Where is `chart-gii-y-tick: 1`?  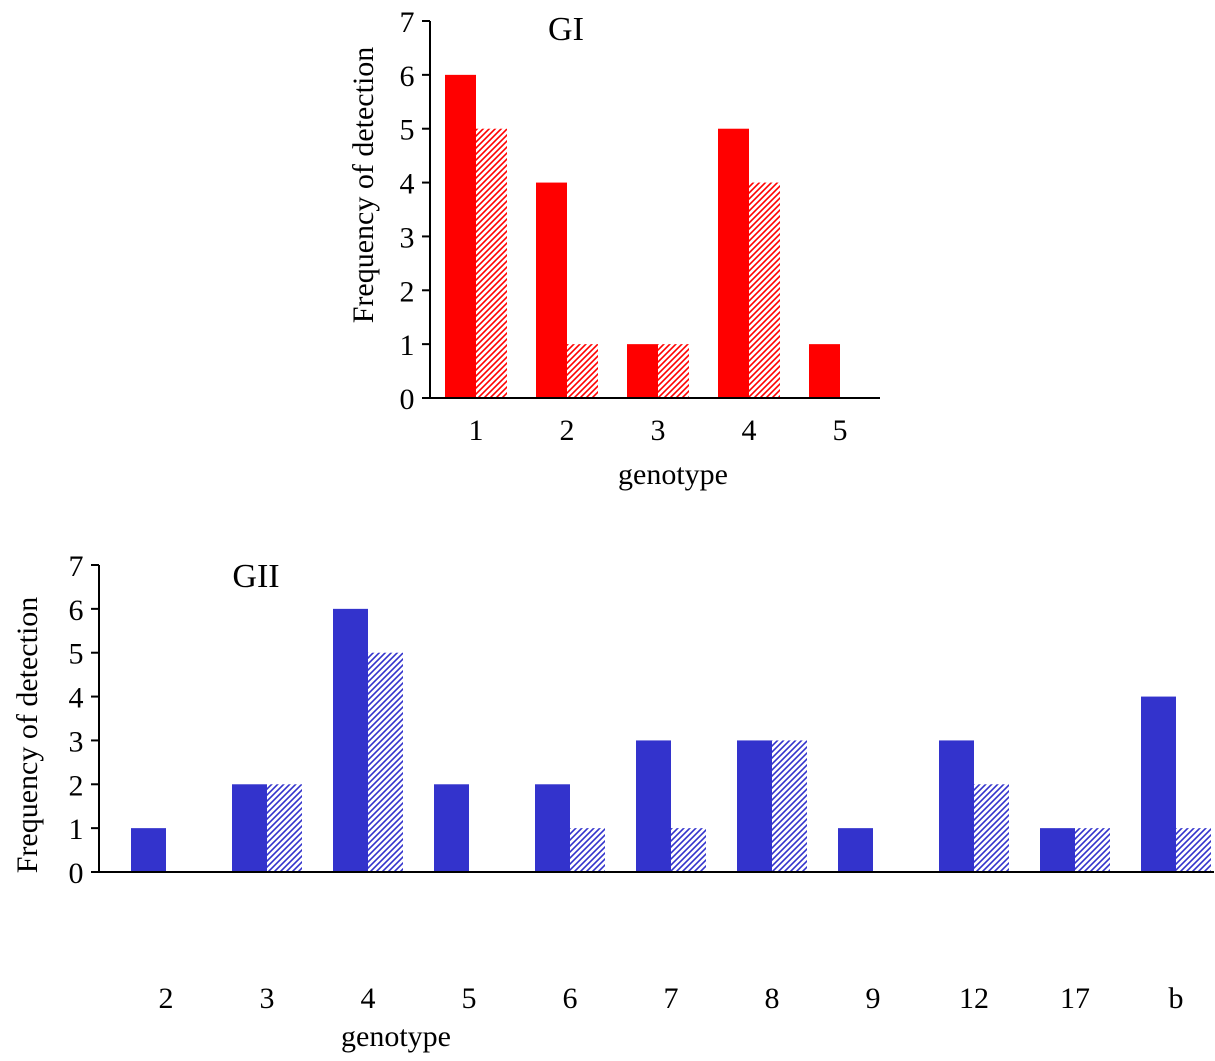
chart-gii-y-tick: 1 is located at coordinates (76, 829).